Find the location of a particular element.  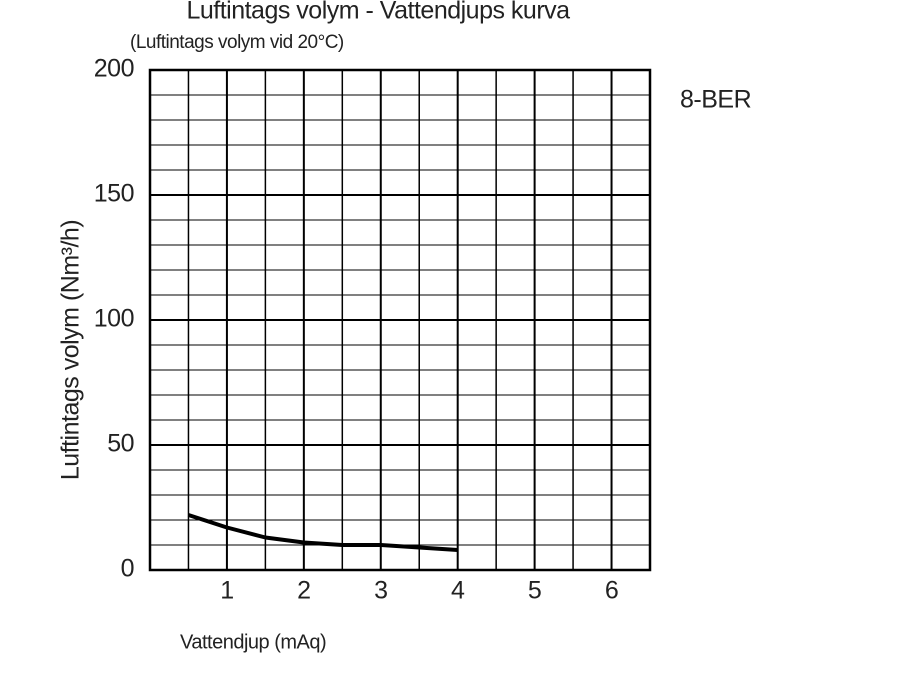

x-tick-label: 4 is located at coordinates (458, 591).